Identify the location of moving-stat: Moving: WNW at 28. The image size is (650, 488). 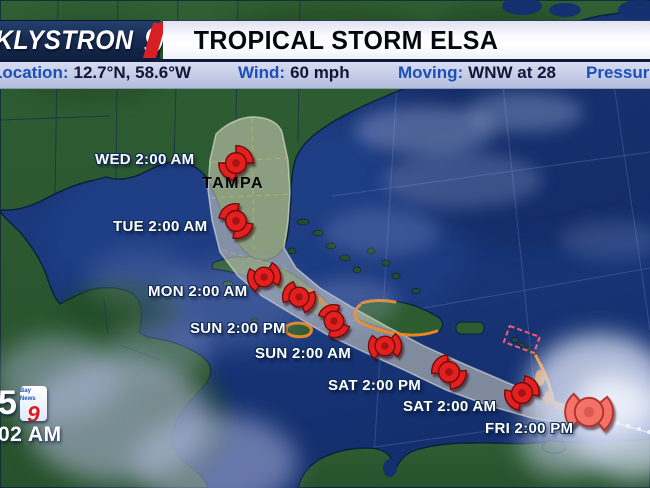
(477, 73).